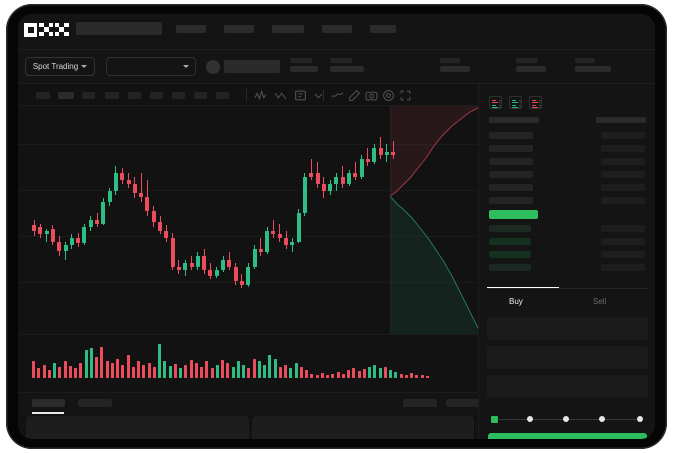 This screenshot has height=453, width=673. Describe the element at coordinates (260, 95) in the screenshot. I see `indicators-icon` at that location.